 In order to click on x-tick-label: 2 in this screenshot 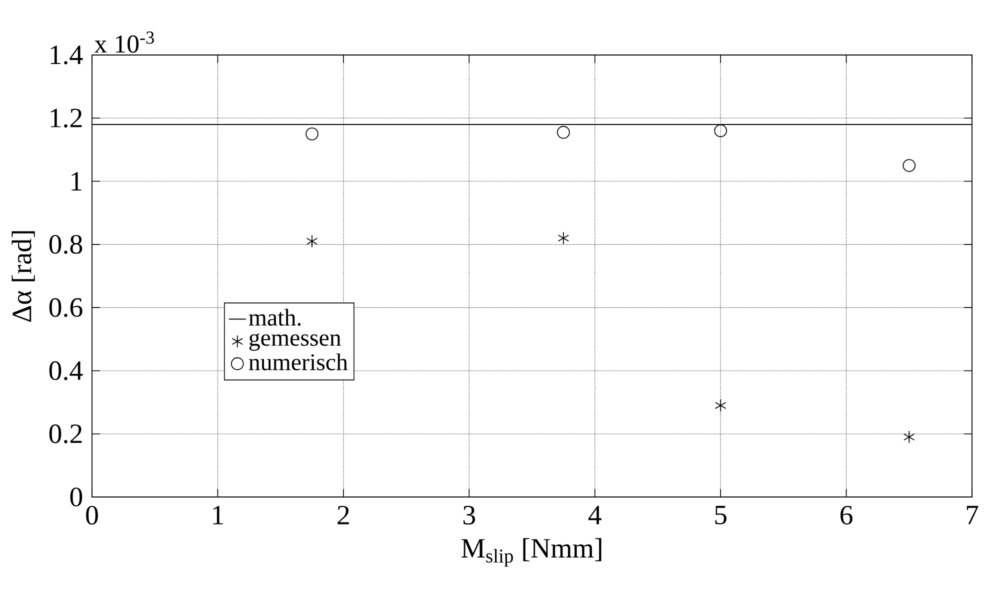, I will do `click(343, 515)`.